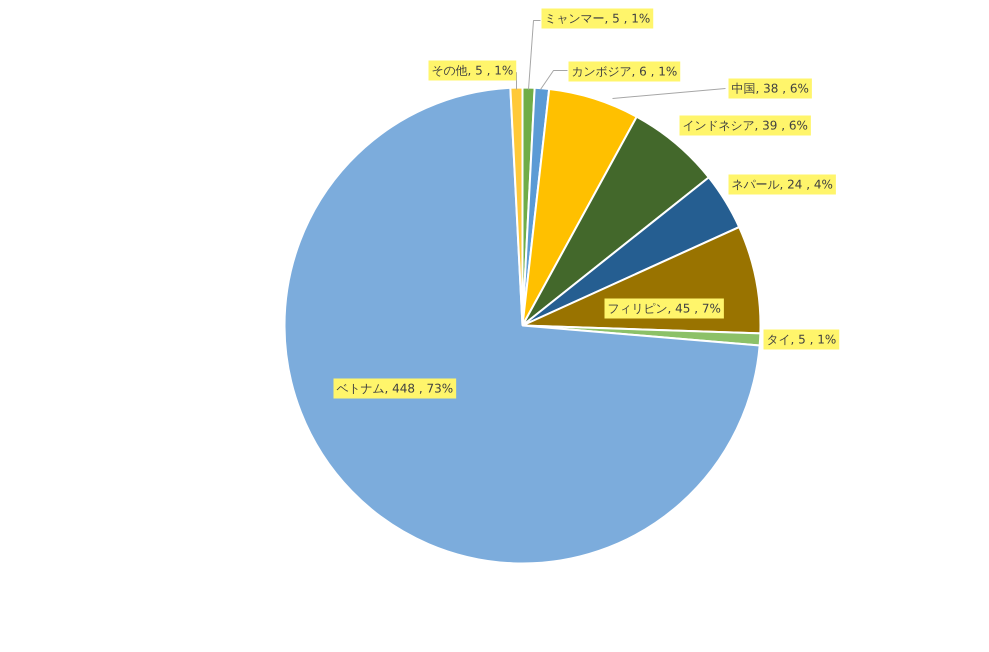 Image resolution: width=989 pixels, height=652 pixels. Describe the element at coordinates (782, 185) in the screenshot. I see `slice-label: ネパール, 24 , 4%` at that location.